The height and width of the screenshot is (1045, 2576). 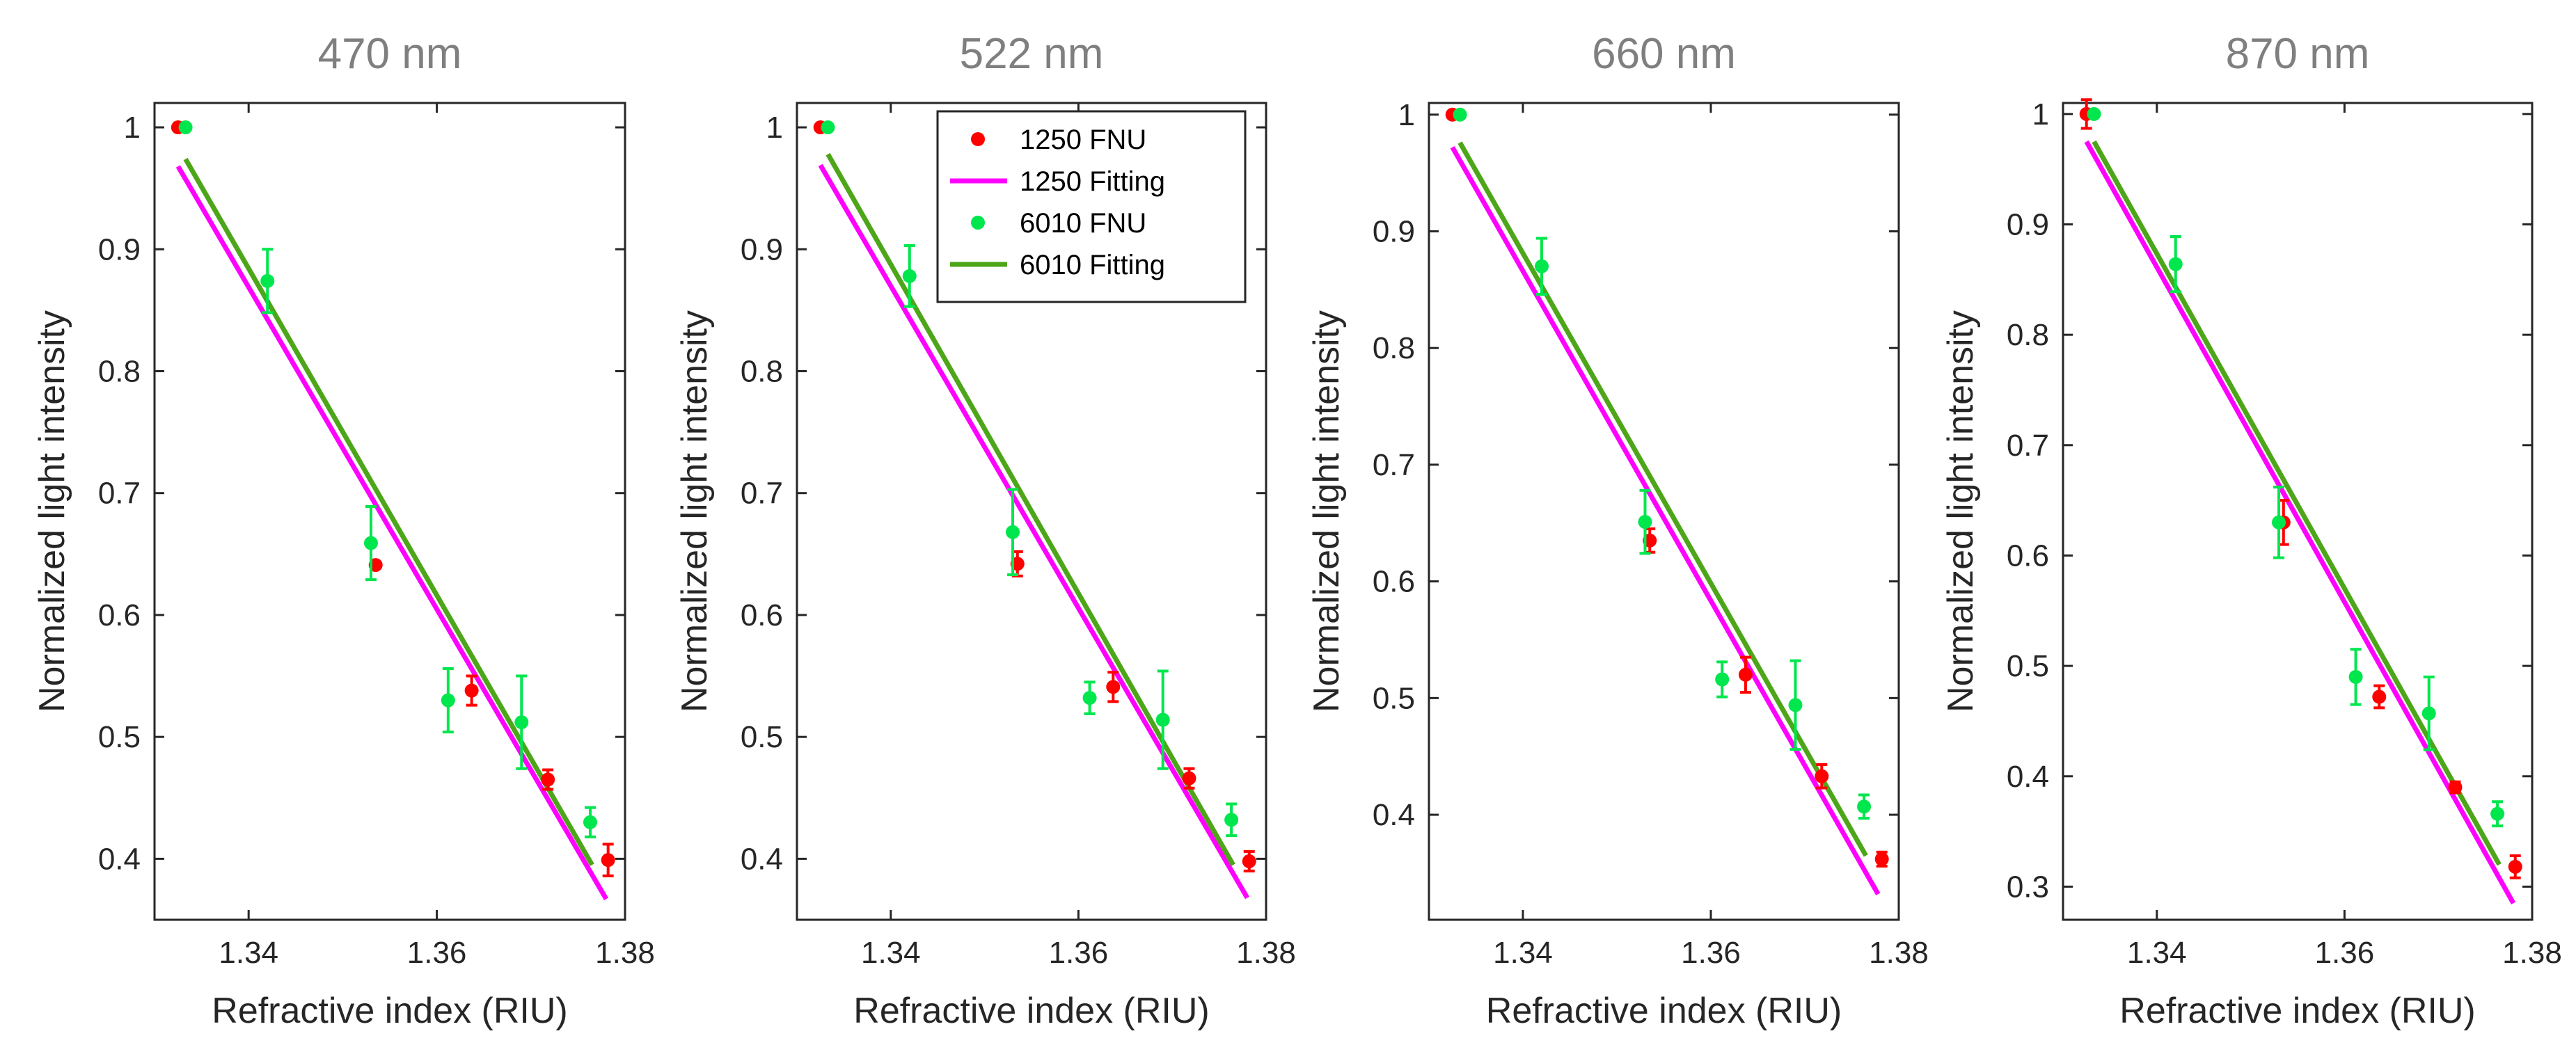 What do you see at coordinates (390, 54) in the screenshot?
I see `chart-title: 470 nm` at bounding box center [390, 54].